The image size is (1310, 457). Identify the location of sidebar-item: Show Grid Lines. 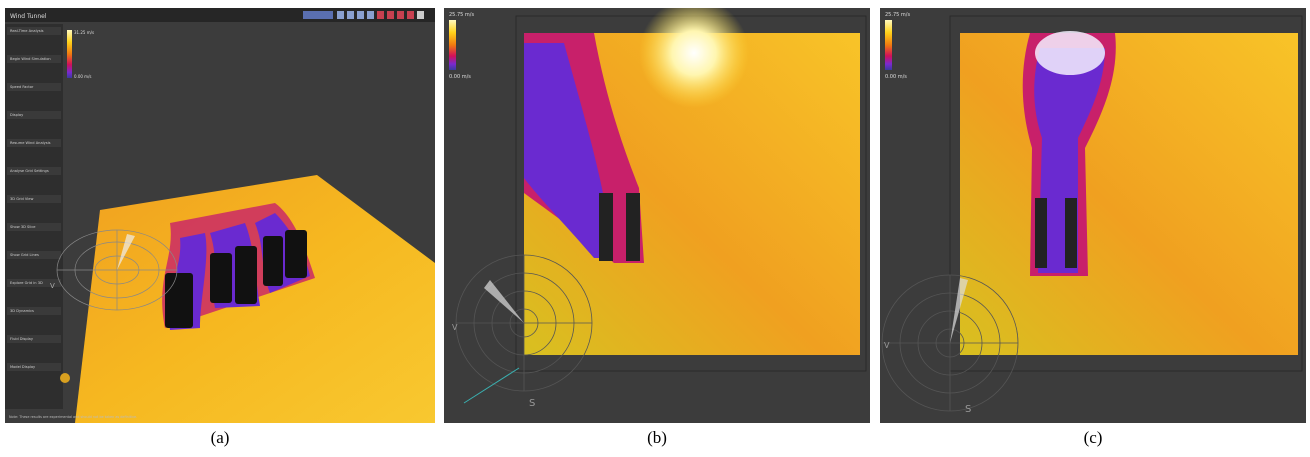
(24, 255).